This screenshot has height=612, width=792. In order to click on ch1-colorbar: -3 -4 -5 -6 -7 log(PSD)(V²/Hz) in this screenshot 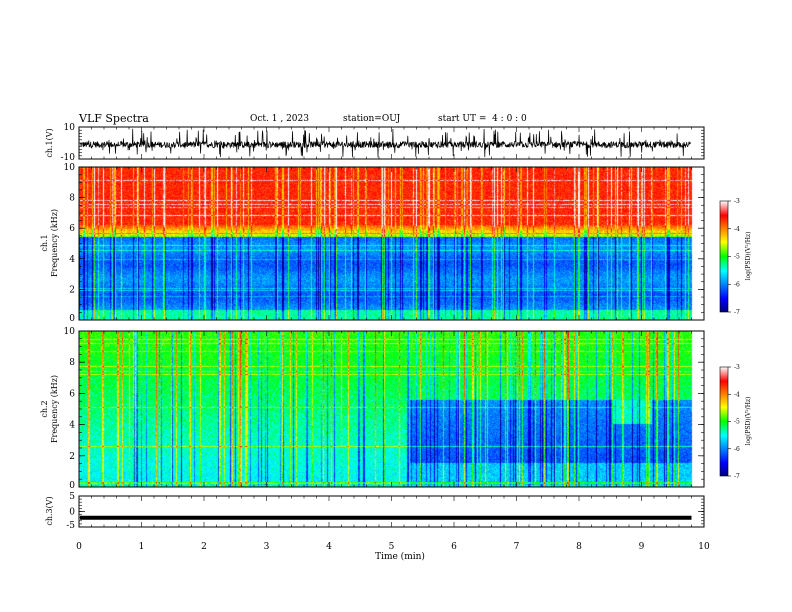, I will do `click(735, 257)`.